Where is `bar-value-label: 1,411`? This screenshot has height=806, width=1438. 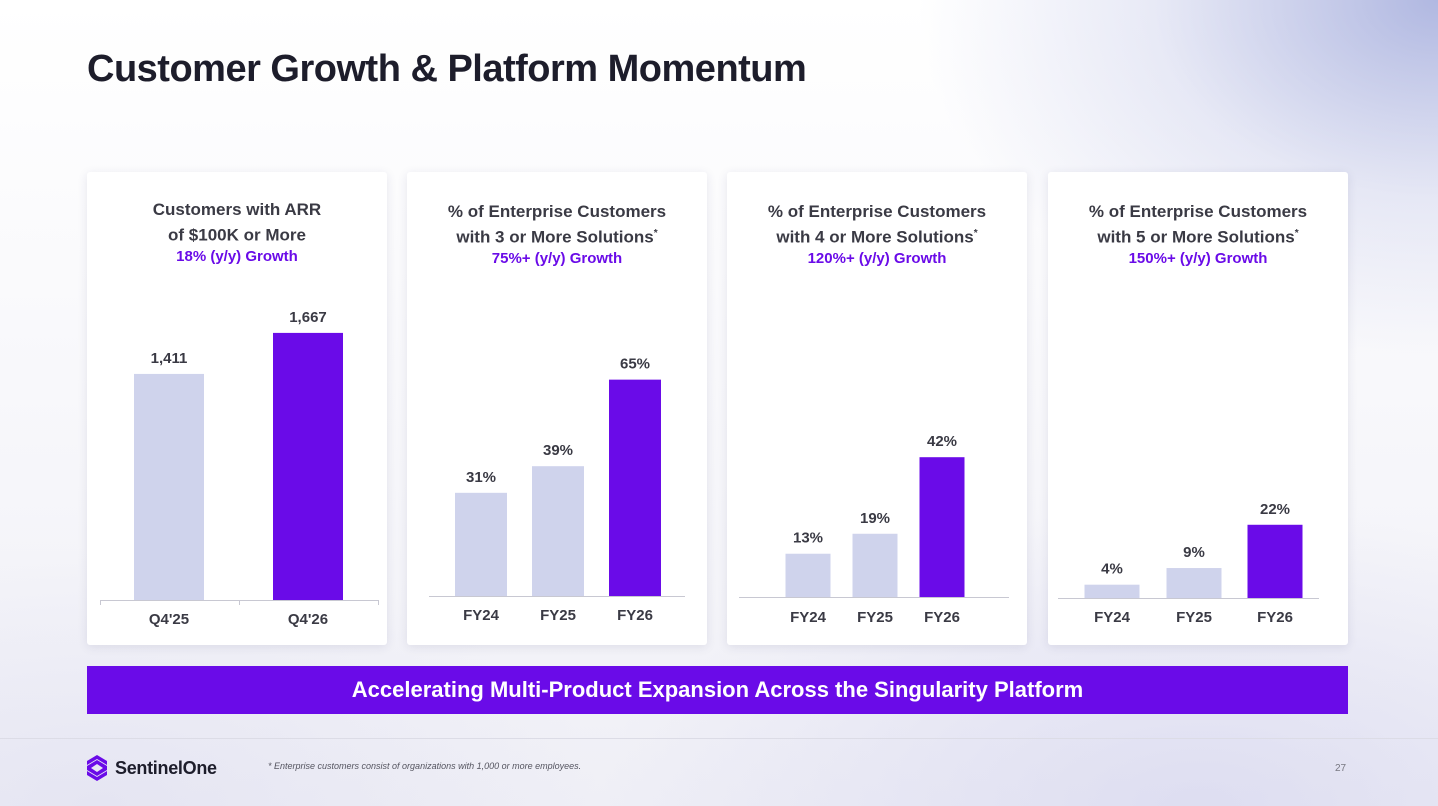
bar-value-label: 1,411 is located at coordinates (169, 358).